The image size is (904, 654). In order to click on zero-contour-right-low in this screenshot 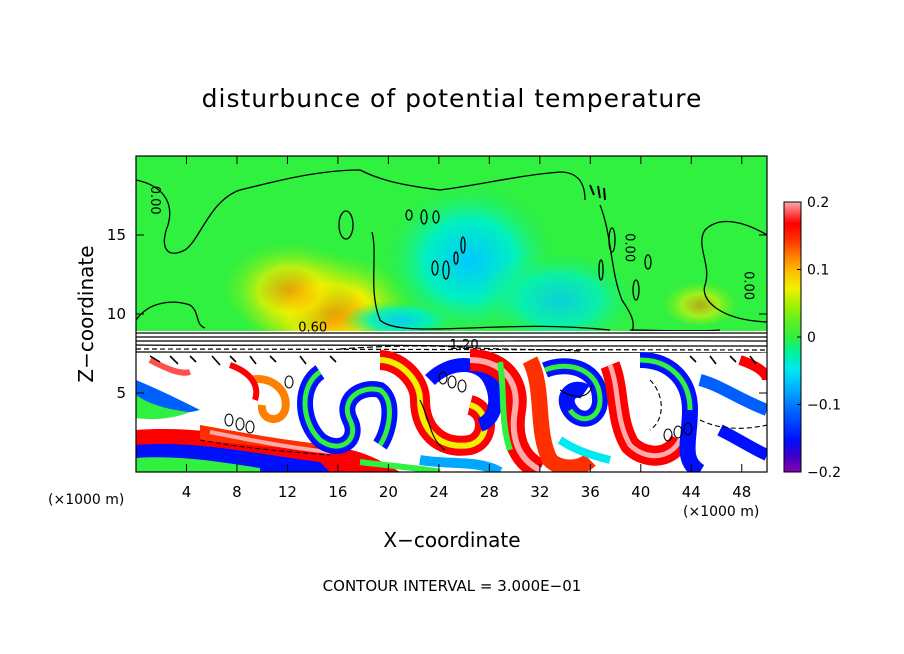, I will do `click(675, 330)`.